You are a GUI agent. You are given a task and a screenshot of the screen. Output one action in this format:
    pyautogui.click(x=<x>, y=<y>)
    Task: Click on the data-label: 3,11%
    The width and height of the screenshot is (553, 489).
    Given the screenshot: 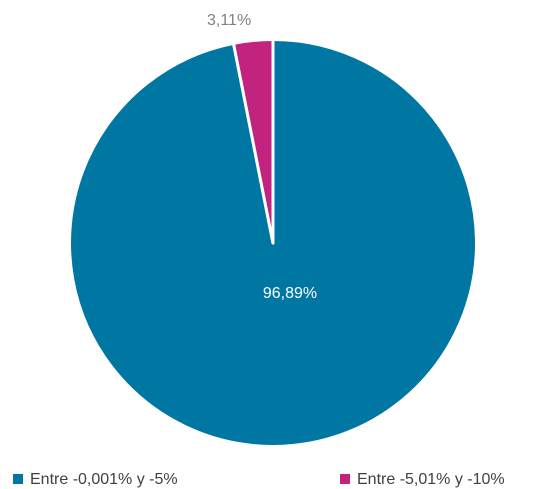 What is the action you would take?
    pyautogui.click(x=229, y=20)
    